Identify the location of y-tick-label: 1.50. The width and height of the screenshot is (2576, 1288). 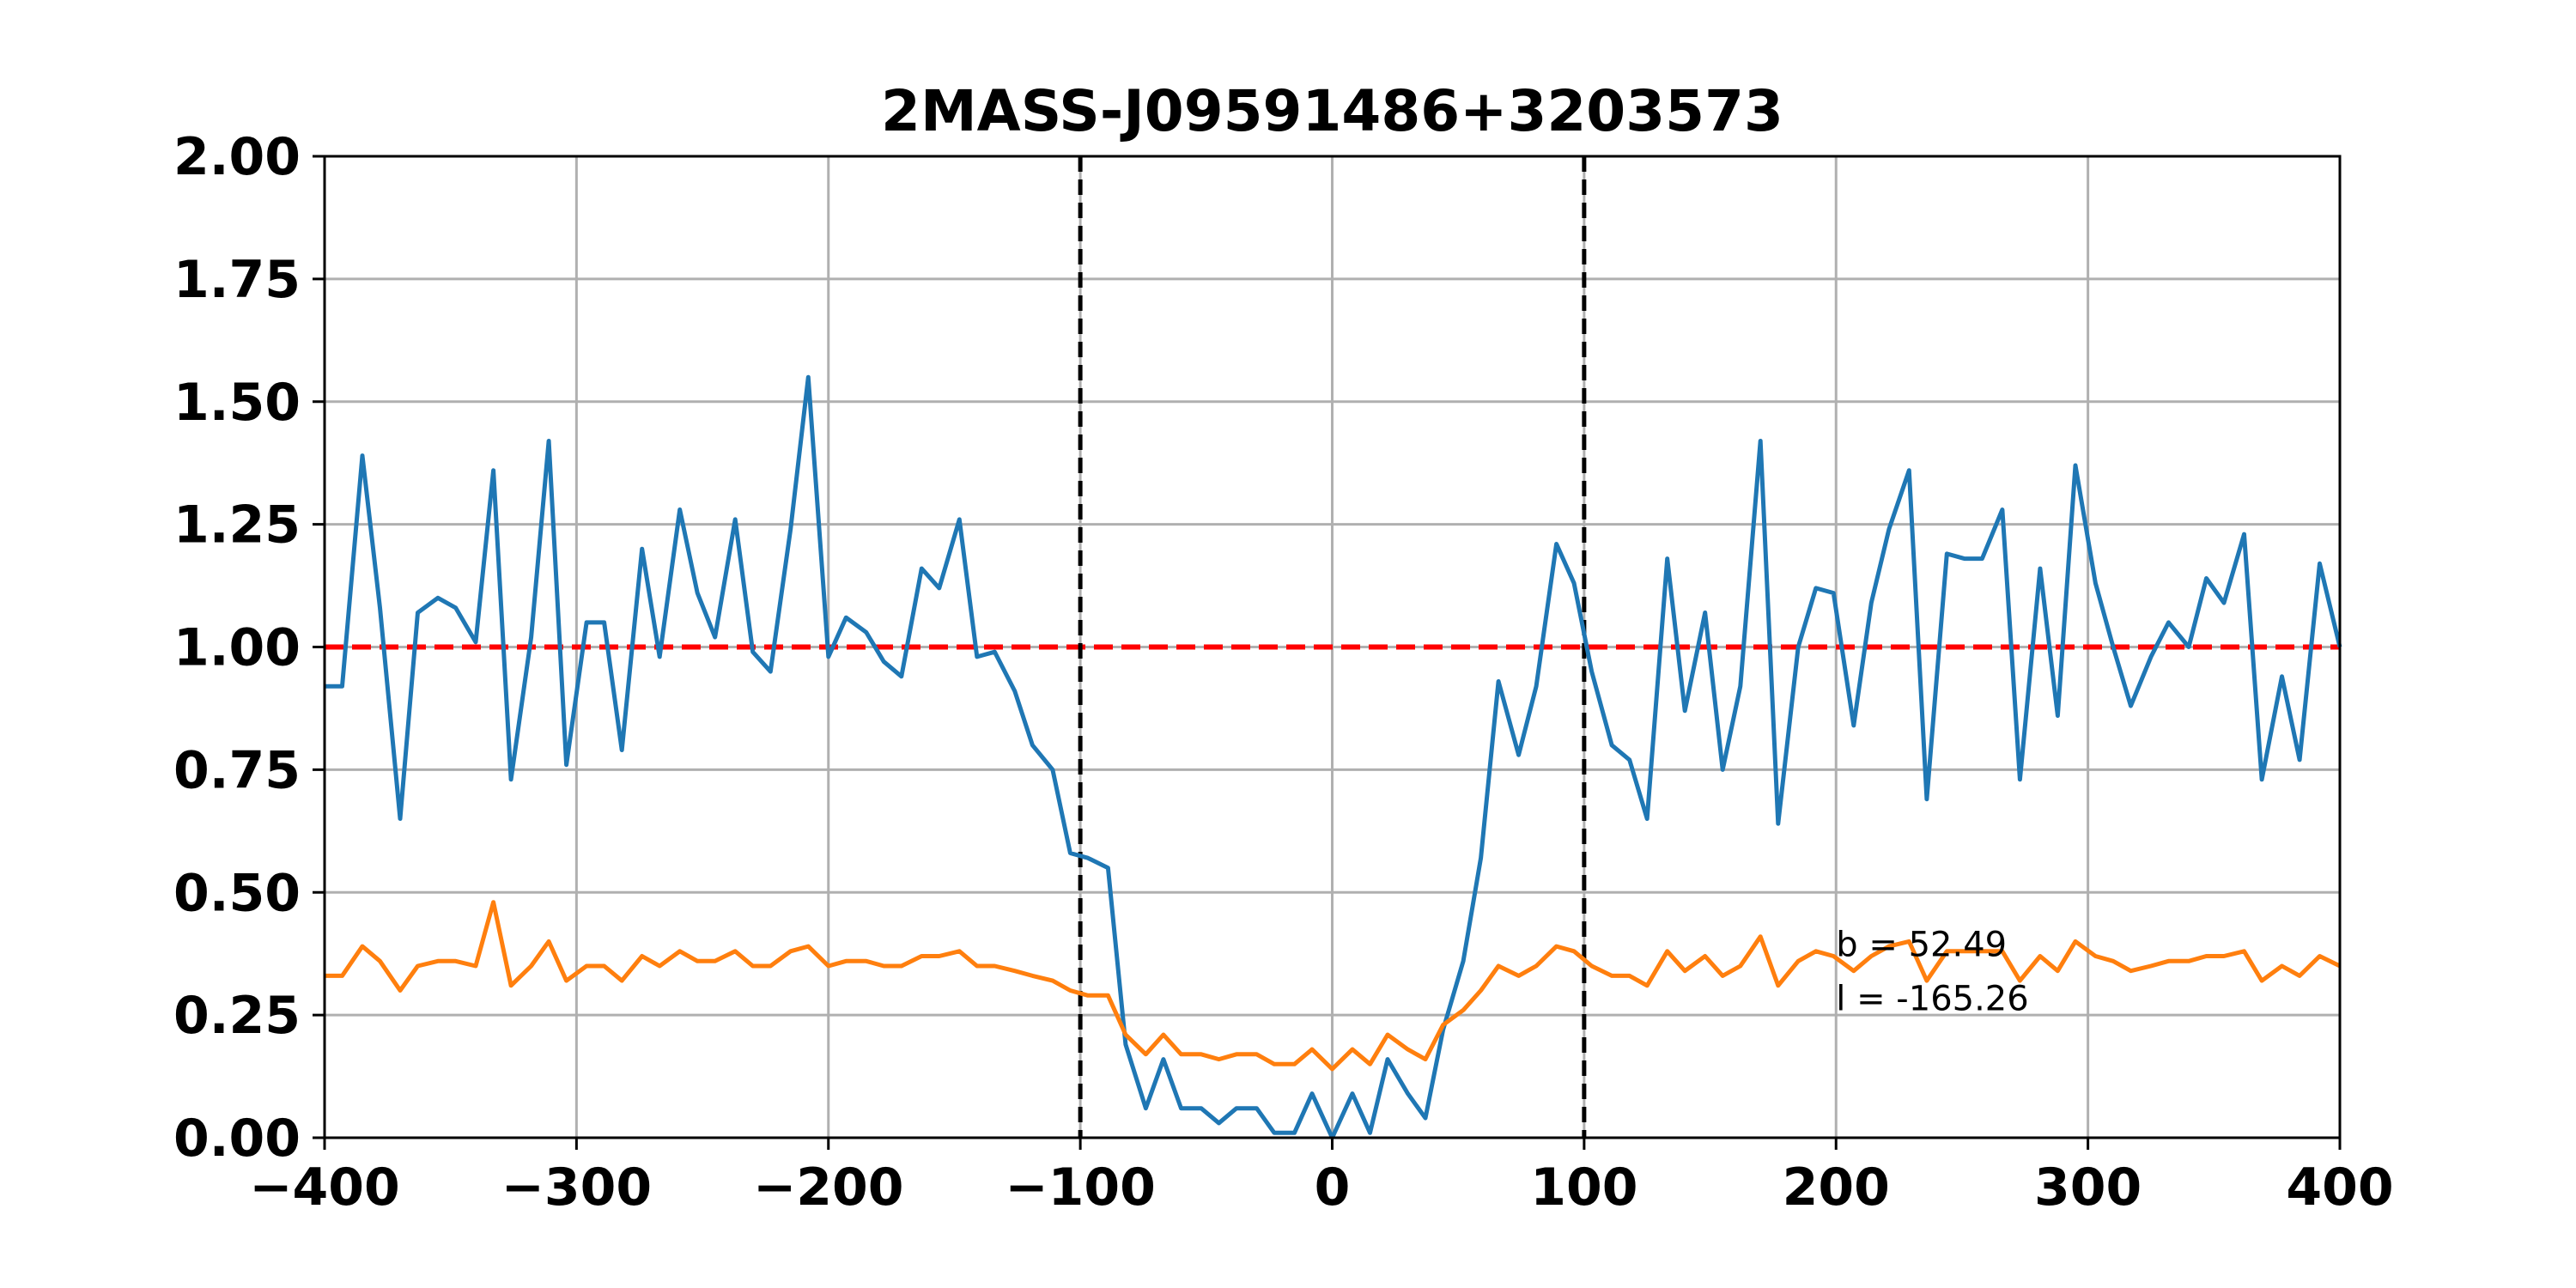
(237, 403).